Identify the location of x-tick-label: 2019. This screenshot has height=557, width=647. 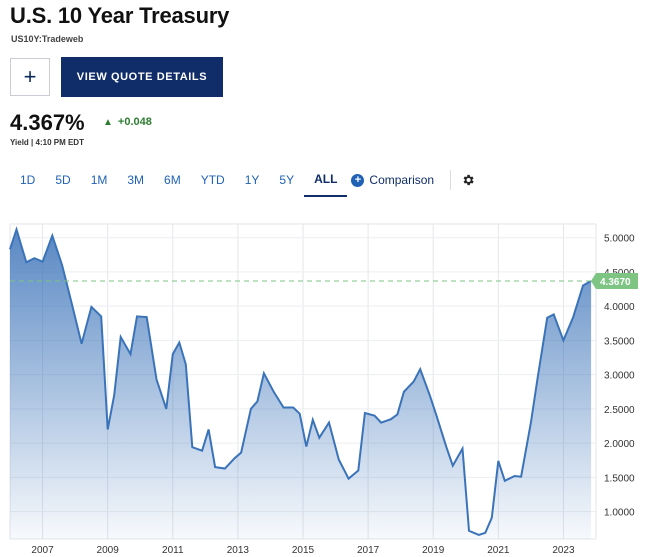
(433, 550).